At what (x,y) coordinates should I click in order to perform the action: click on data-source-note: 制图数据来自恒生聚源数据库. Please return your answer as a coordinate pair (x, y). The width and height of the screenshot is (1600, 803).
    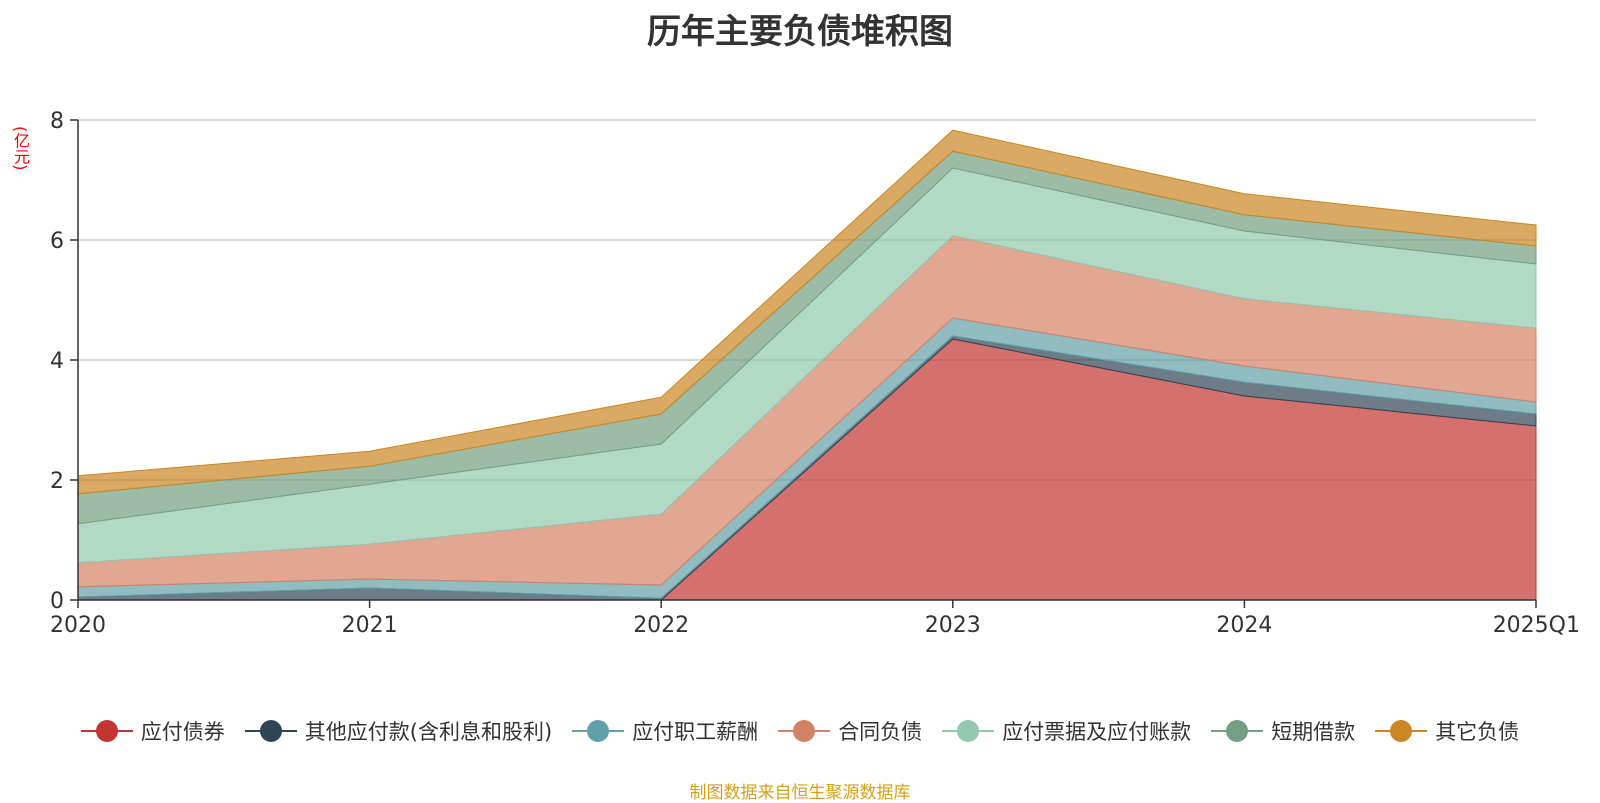
    Looking at the image, I should click on (800, 793).